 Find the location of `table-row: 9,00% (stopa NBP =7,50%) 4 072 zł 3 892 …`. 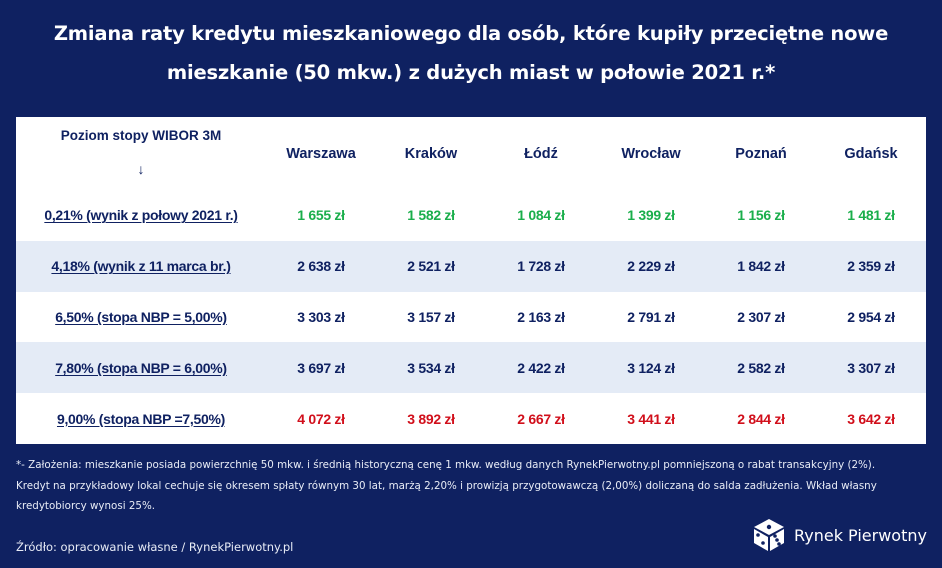

table-row: 9,00% (stopa NBP =7,50%) 4 072 zł 3 892 … is located at coordinates (471, 418).